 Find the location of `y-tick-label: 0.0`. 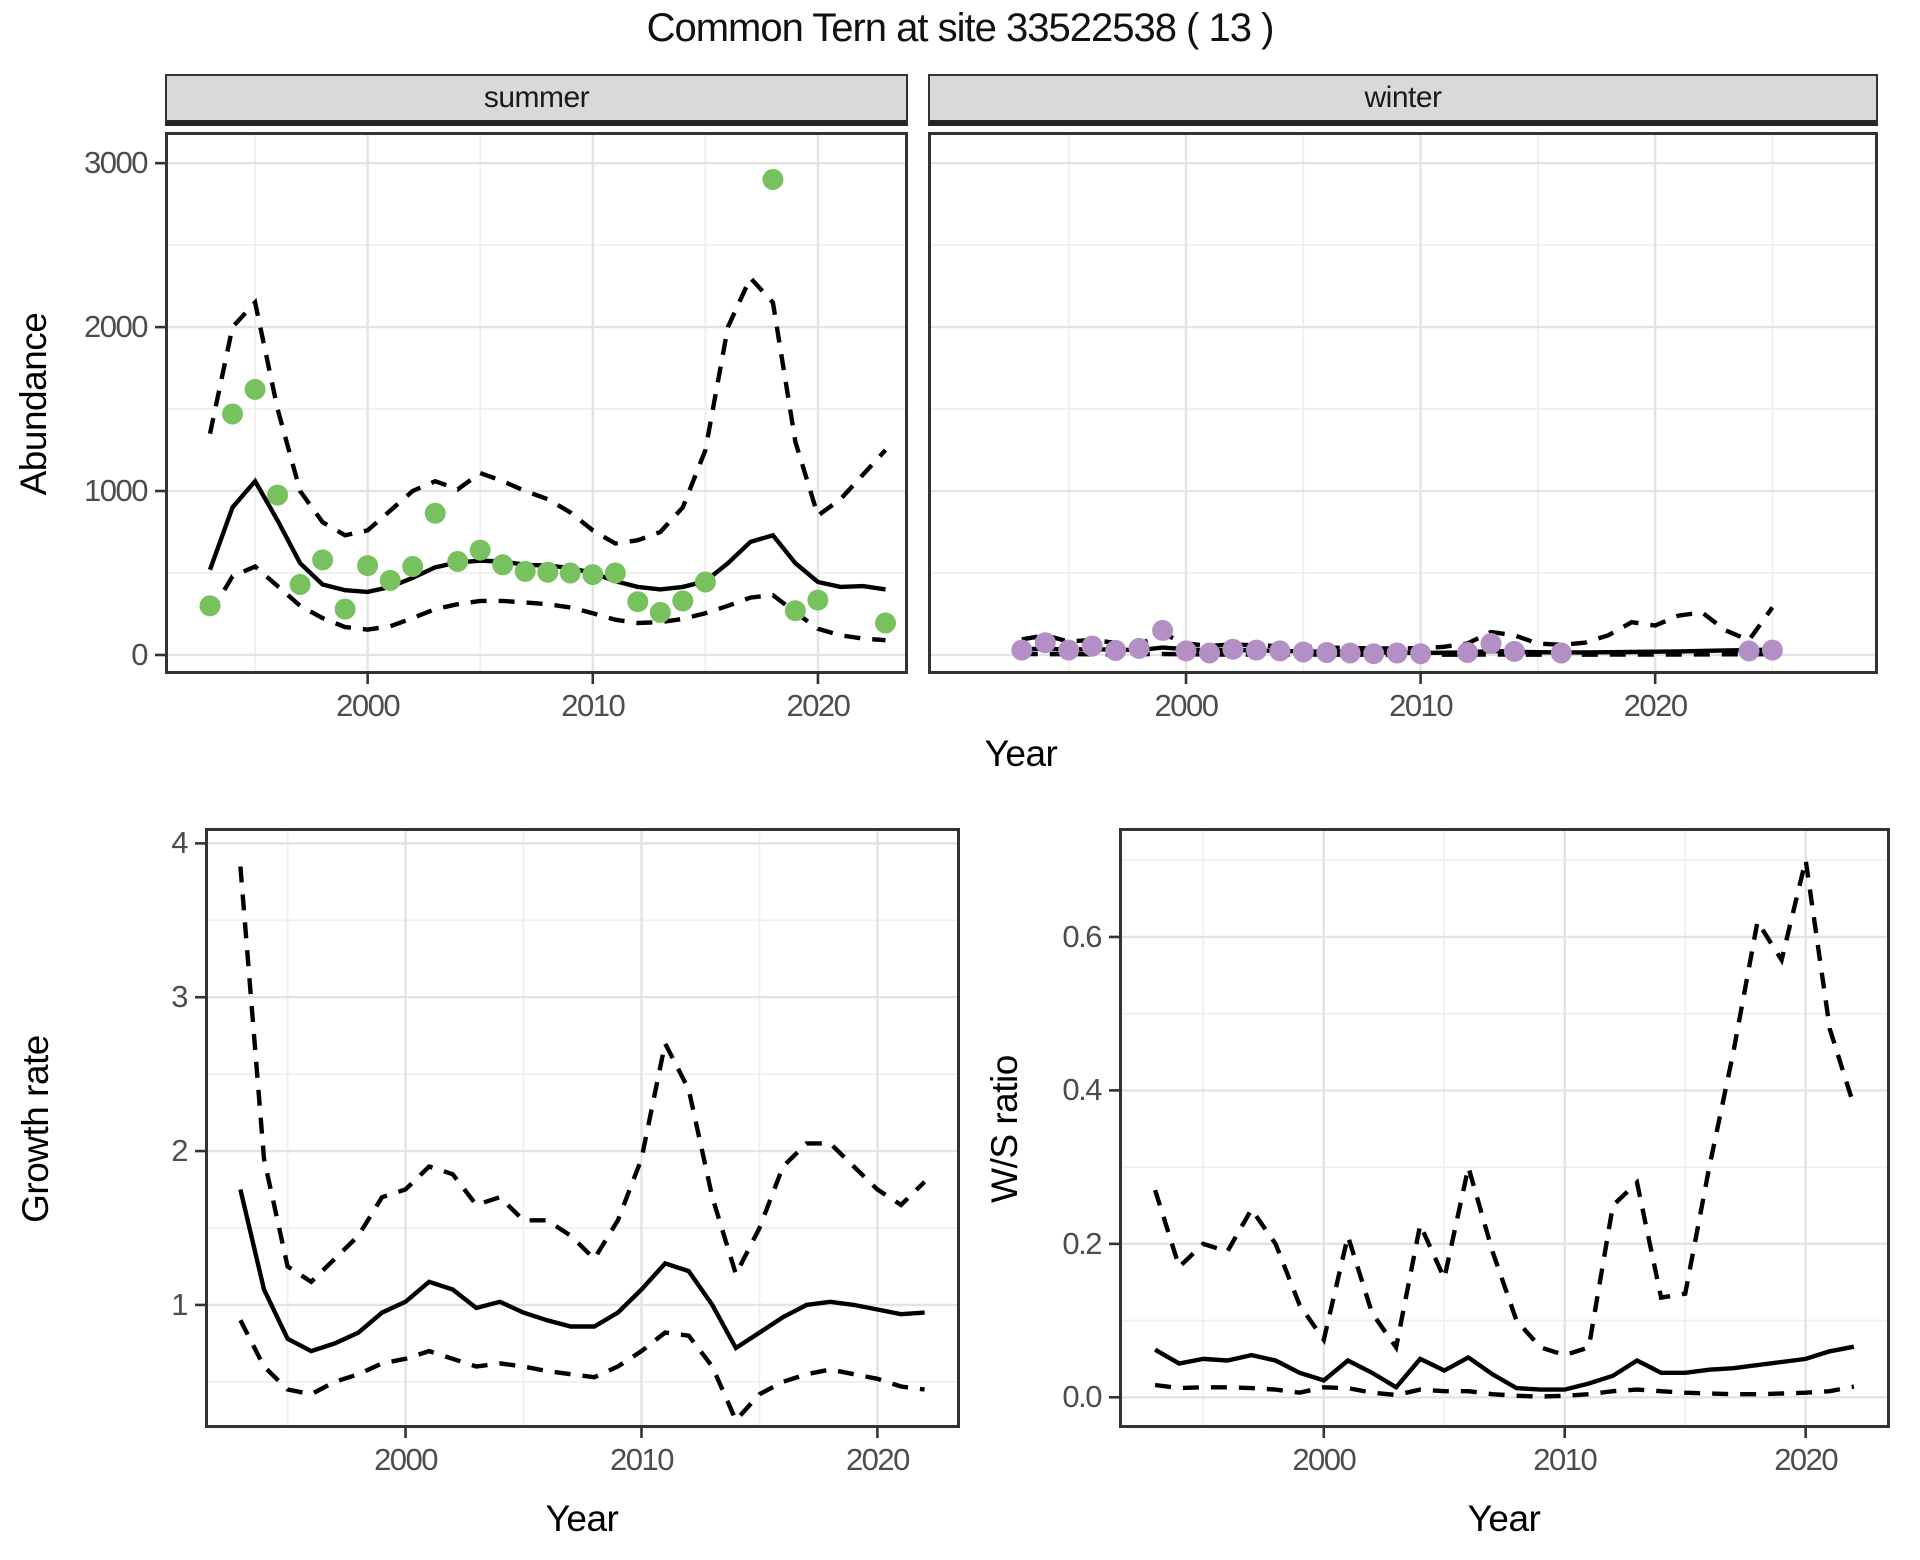

y-tick-label: 0.0 is located at coordinates (1082, 1397).